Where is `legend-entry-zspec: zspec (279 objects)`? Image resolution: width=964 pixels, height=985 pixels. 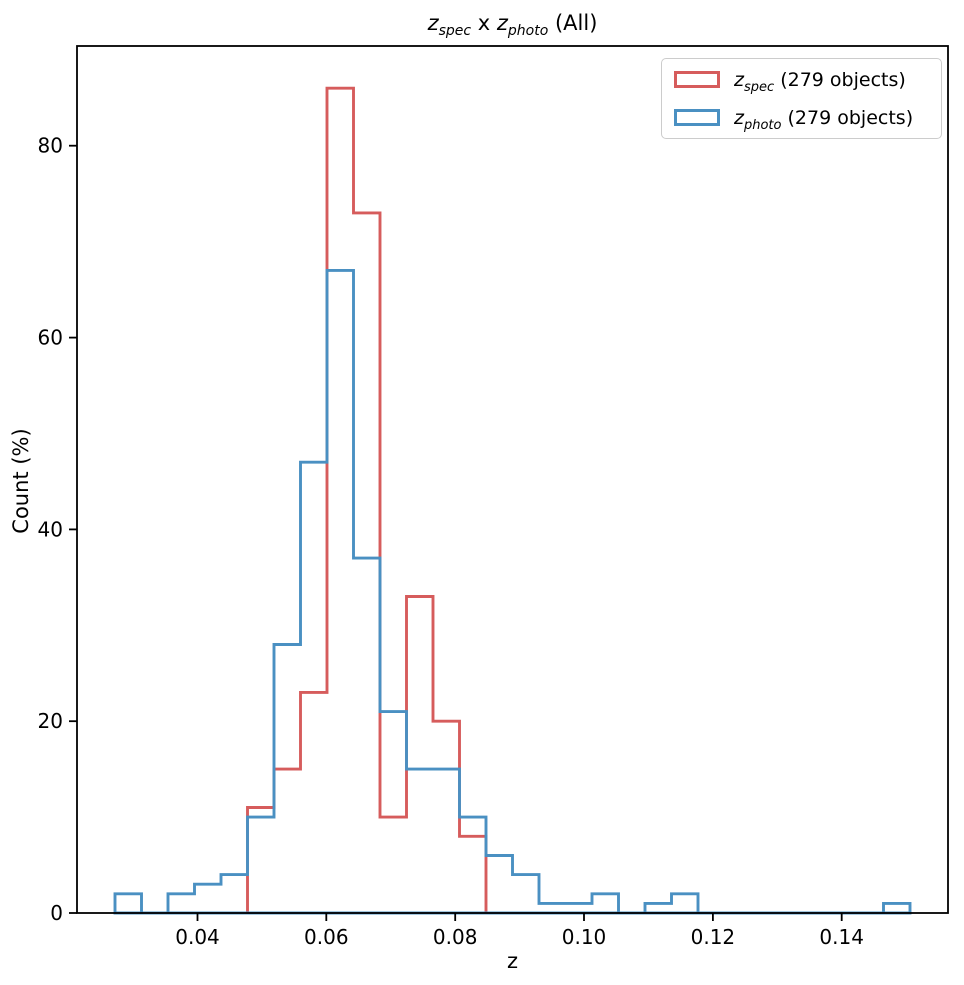
legend-entry-zspec: zspec (279 objects) is located at coordinates (801, 81).